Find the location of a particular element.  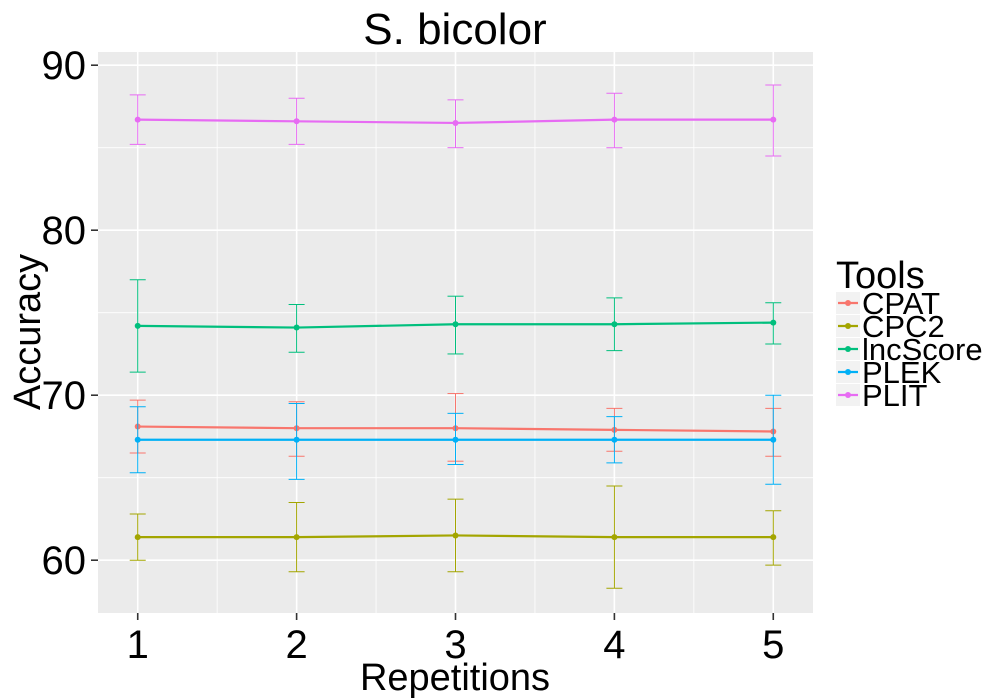

legend-label-lncscore: lncScore is located at coordinates (922, 349).